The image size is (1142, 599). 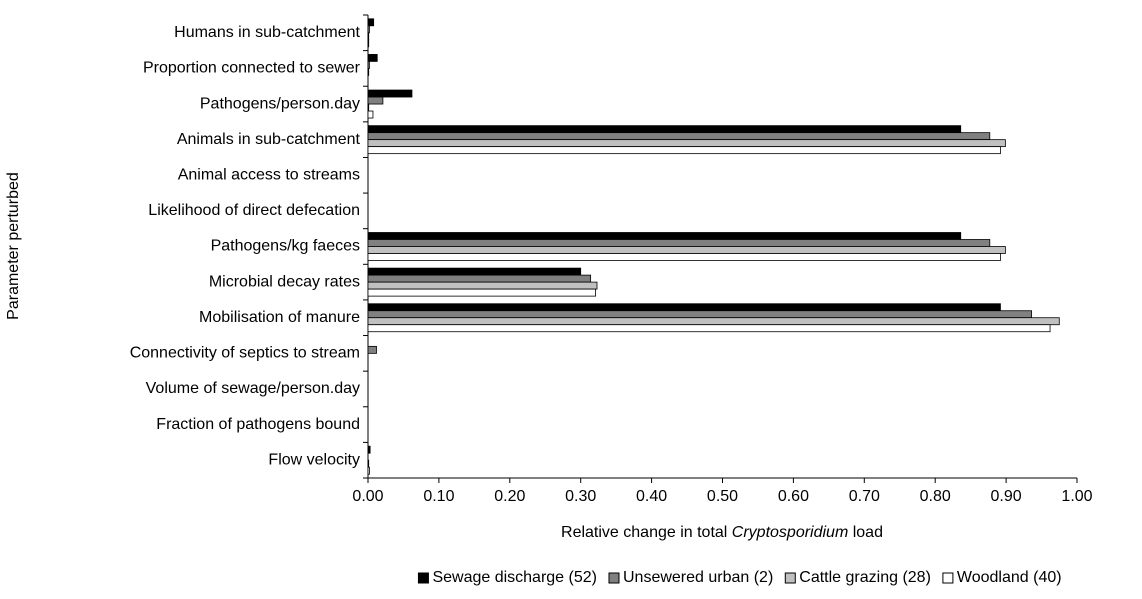 What do you see at coordinates (285, 246) in the screenshot?
I see `y-tick-label: Pathogens/kg faeces` at bounding box center [285, 246].